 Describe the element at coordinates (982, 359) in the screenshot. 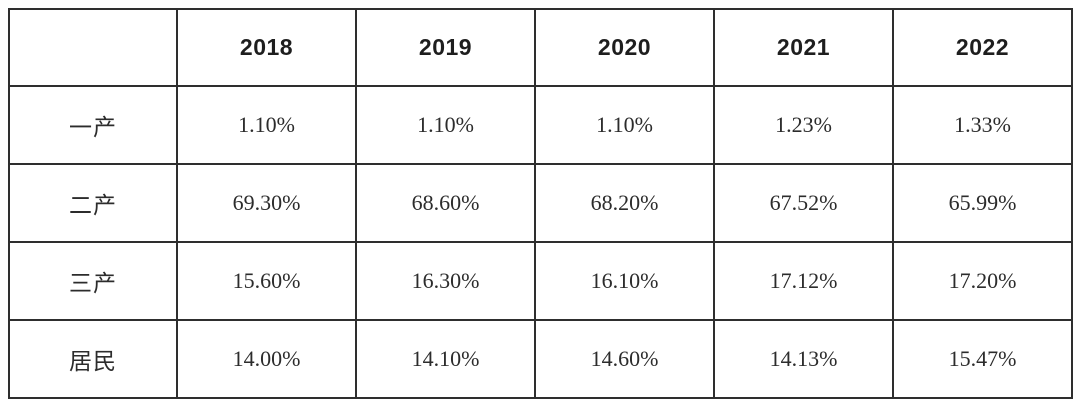

I see `value-cell: 15.47%` at that location.